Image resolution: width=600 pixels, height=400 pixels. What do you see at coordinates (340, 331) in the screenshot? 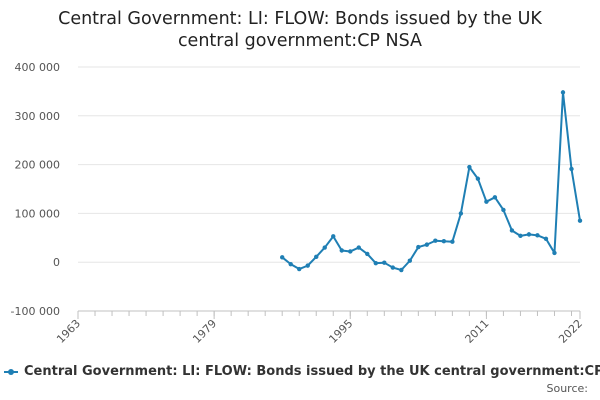
I see `x-tick-label: 1995` at bounding box center [340, 331].